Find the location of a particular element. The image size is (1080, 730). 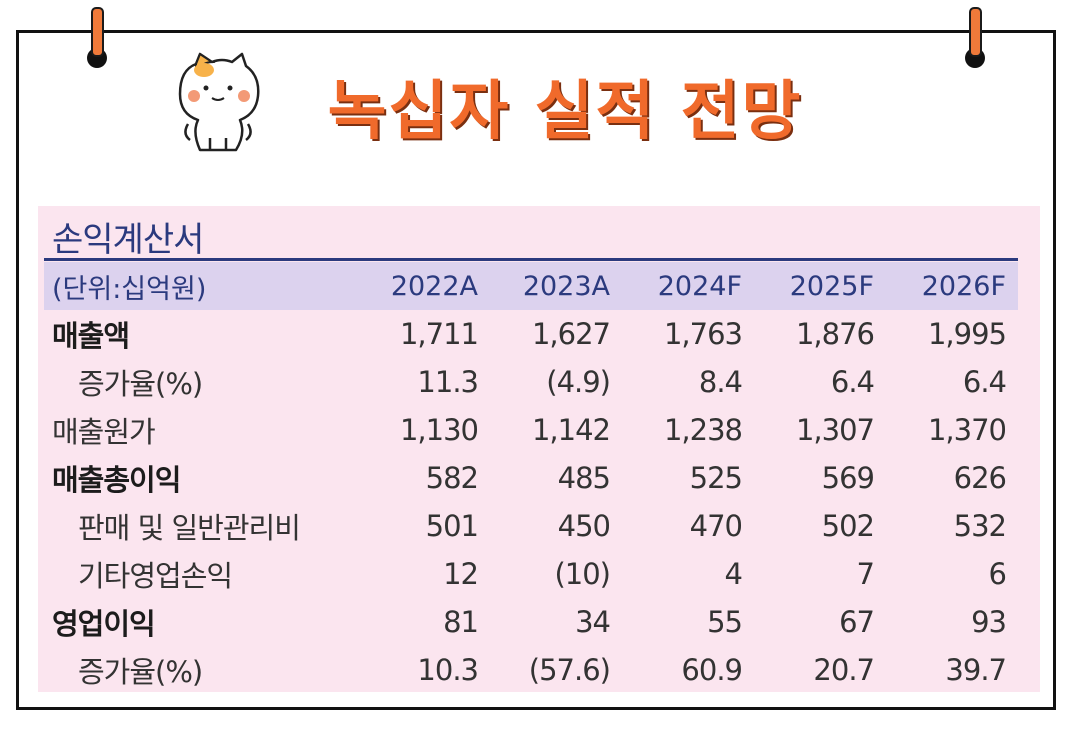

row-label: 판매 및 일반관리비 is located at coordinates (189, 528).